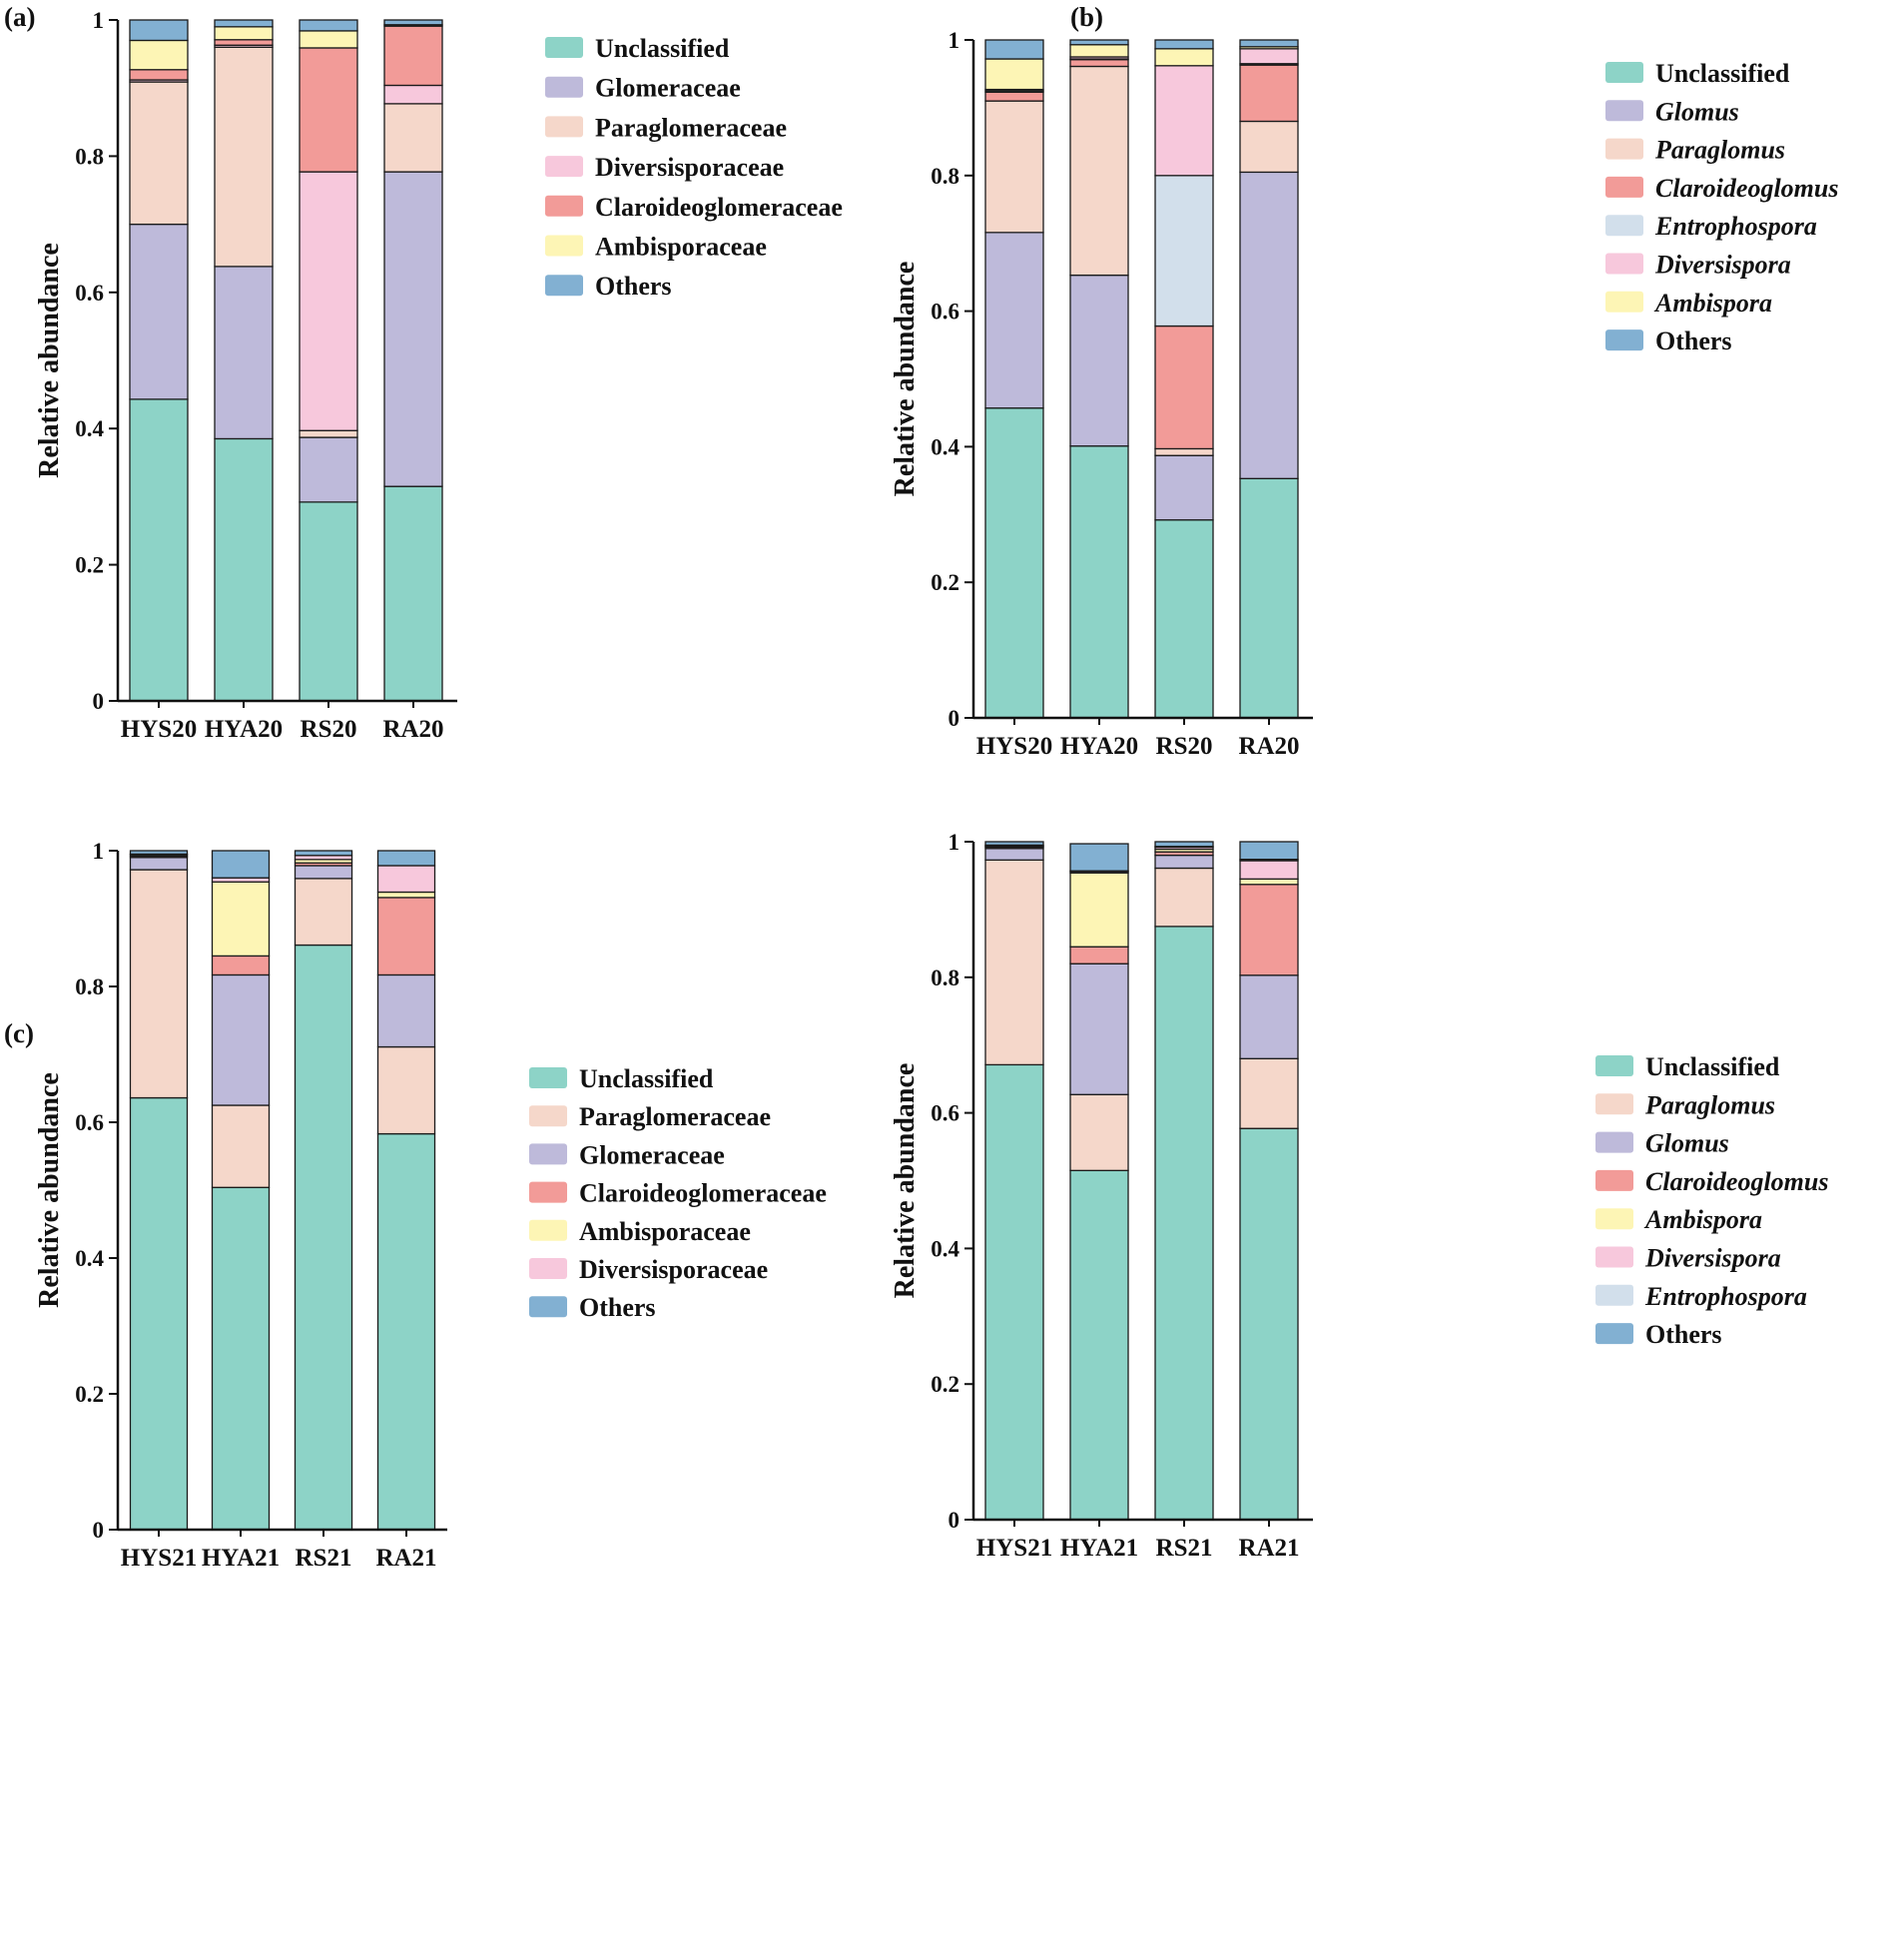 The image size is (1904, 1940). Describe the element at coordinates (1014, 1548) in the screenshot. I see `x-tick-label: HYS21` at that location.